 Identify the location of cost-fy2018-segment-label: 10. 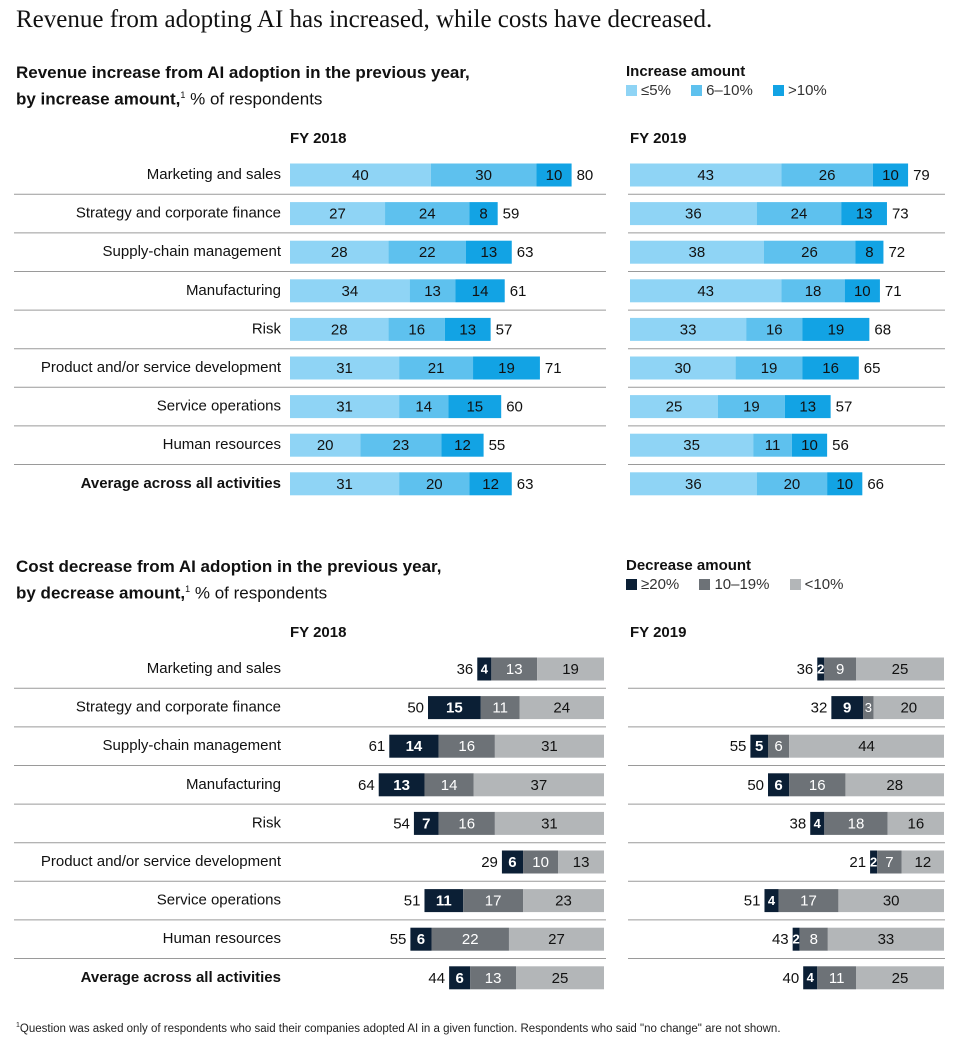
(540, 862).